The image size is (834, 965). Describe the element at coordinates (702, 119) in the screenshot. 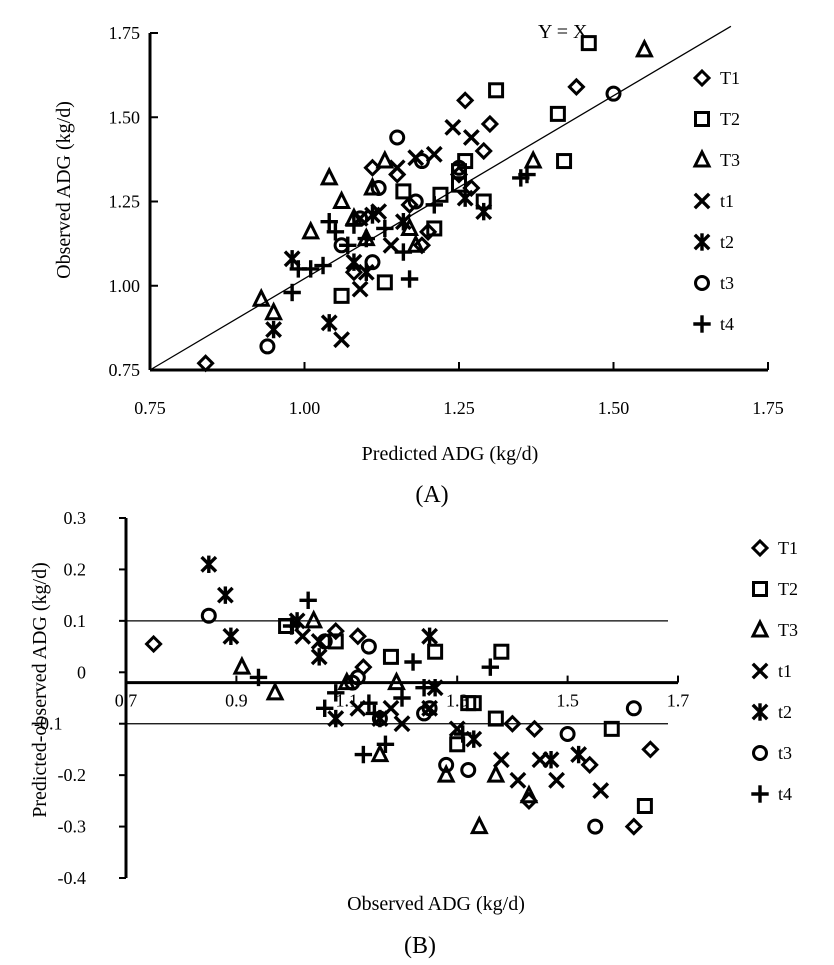

I see `chart-a-legend-marker-t2` at that location.